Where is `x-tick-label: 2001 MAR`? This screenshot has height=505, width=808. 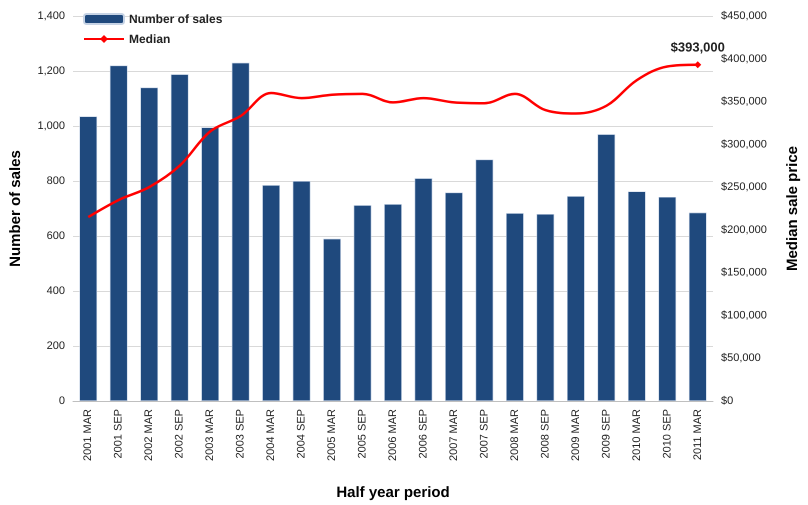 x-tick-label: 2001 MAR is located at coordinates (88, 434).